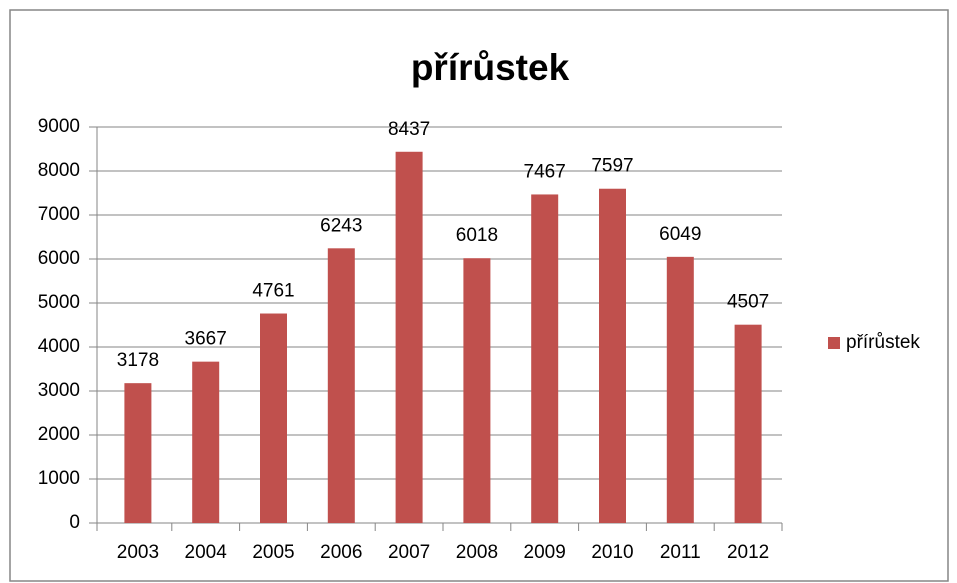 Image resolution: width=957 pixels, height=583 pixels. Describe the element at coordinates (409, 129) in the screenshot. I see `data-label: 8437` at that location.